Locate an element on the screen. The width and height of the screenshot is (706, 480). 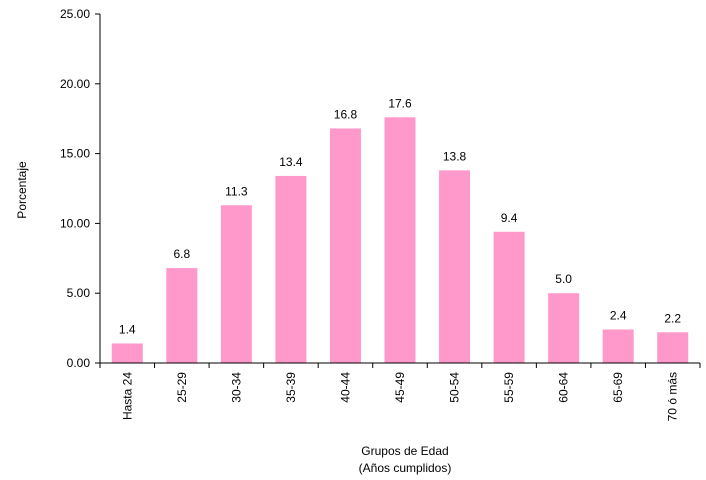
x-axis-subtitle: (Años cumplidos) is located at coordinates (405, 468).